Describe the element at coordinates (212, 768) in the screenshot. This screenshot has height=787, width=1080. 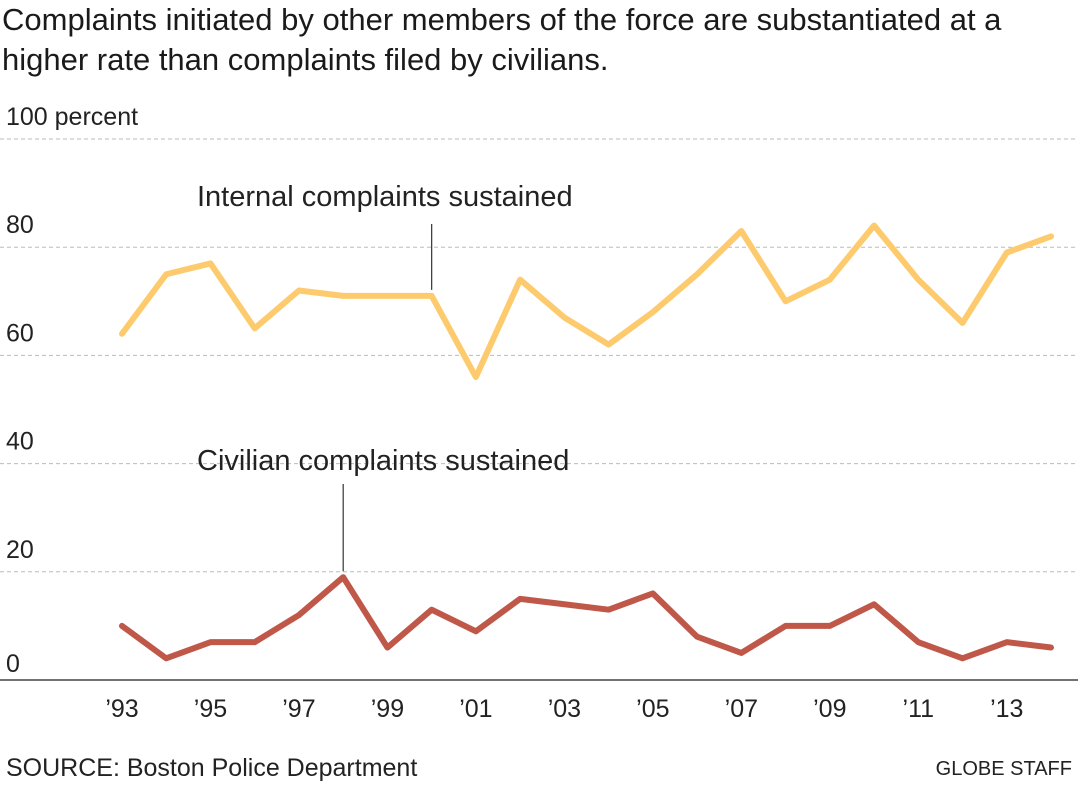
I see `source-note: SOURCE: Boston Police Department` at that location.